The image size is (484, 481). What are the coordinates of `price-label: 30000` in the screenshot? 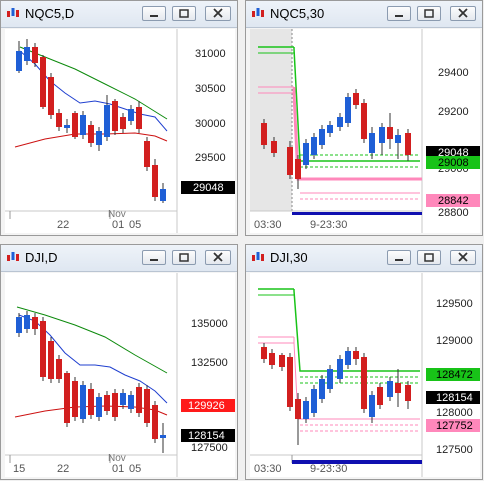 It's located at (210, 124).